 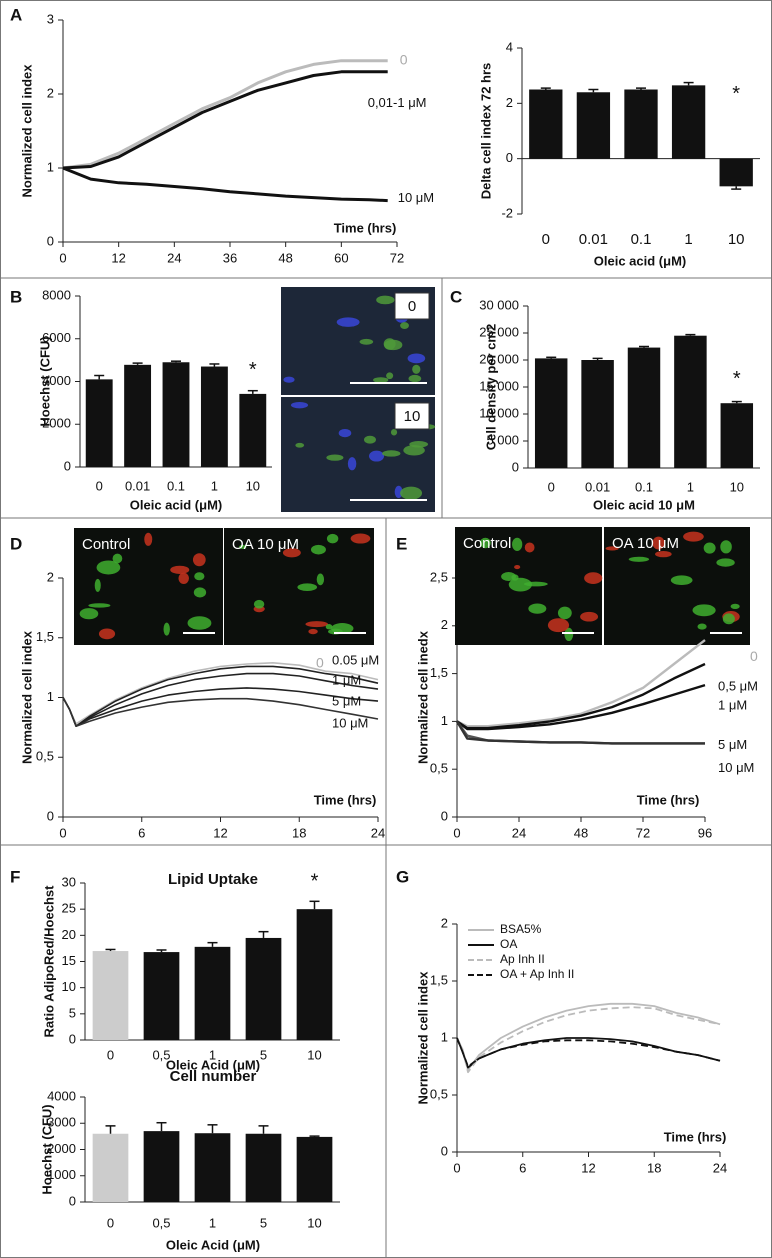 What do you see at coordinates (641, 239) in the screenshot?
I see `x-tick-label: 0.1` at bounding box center [641, 239].